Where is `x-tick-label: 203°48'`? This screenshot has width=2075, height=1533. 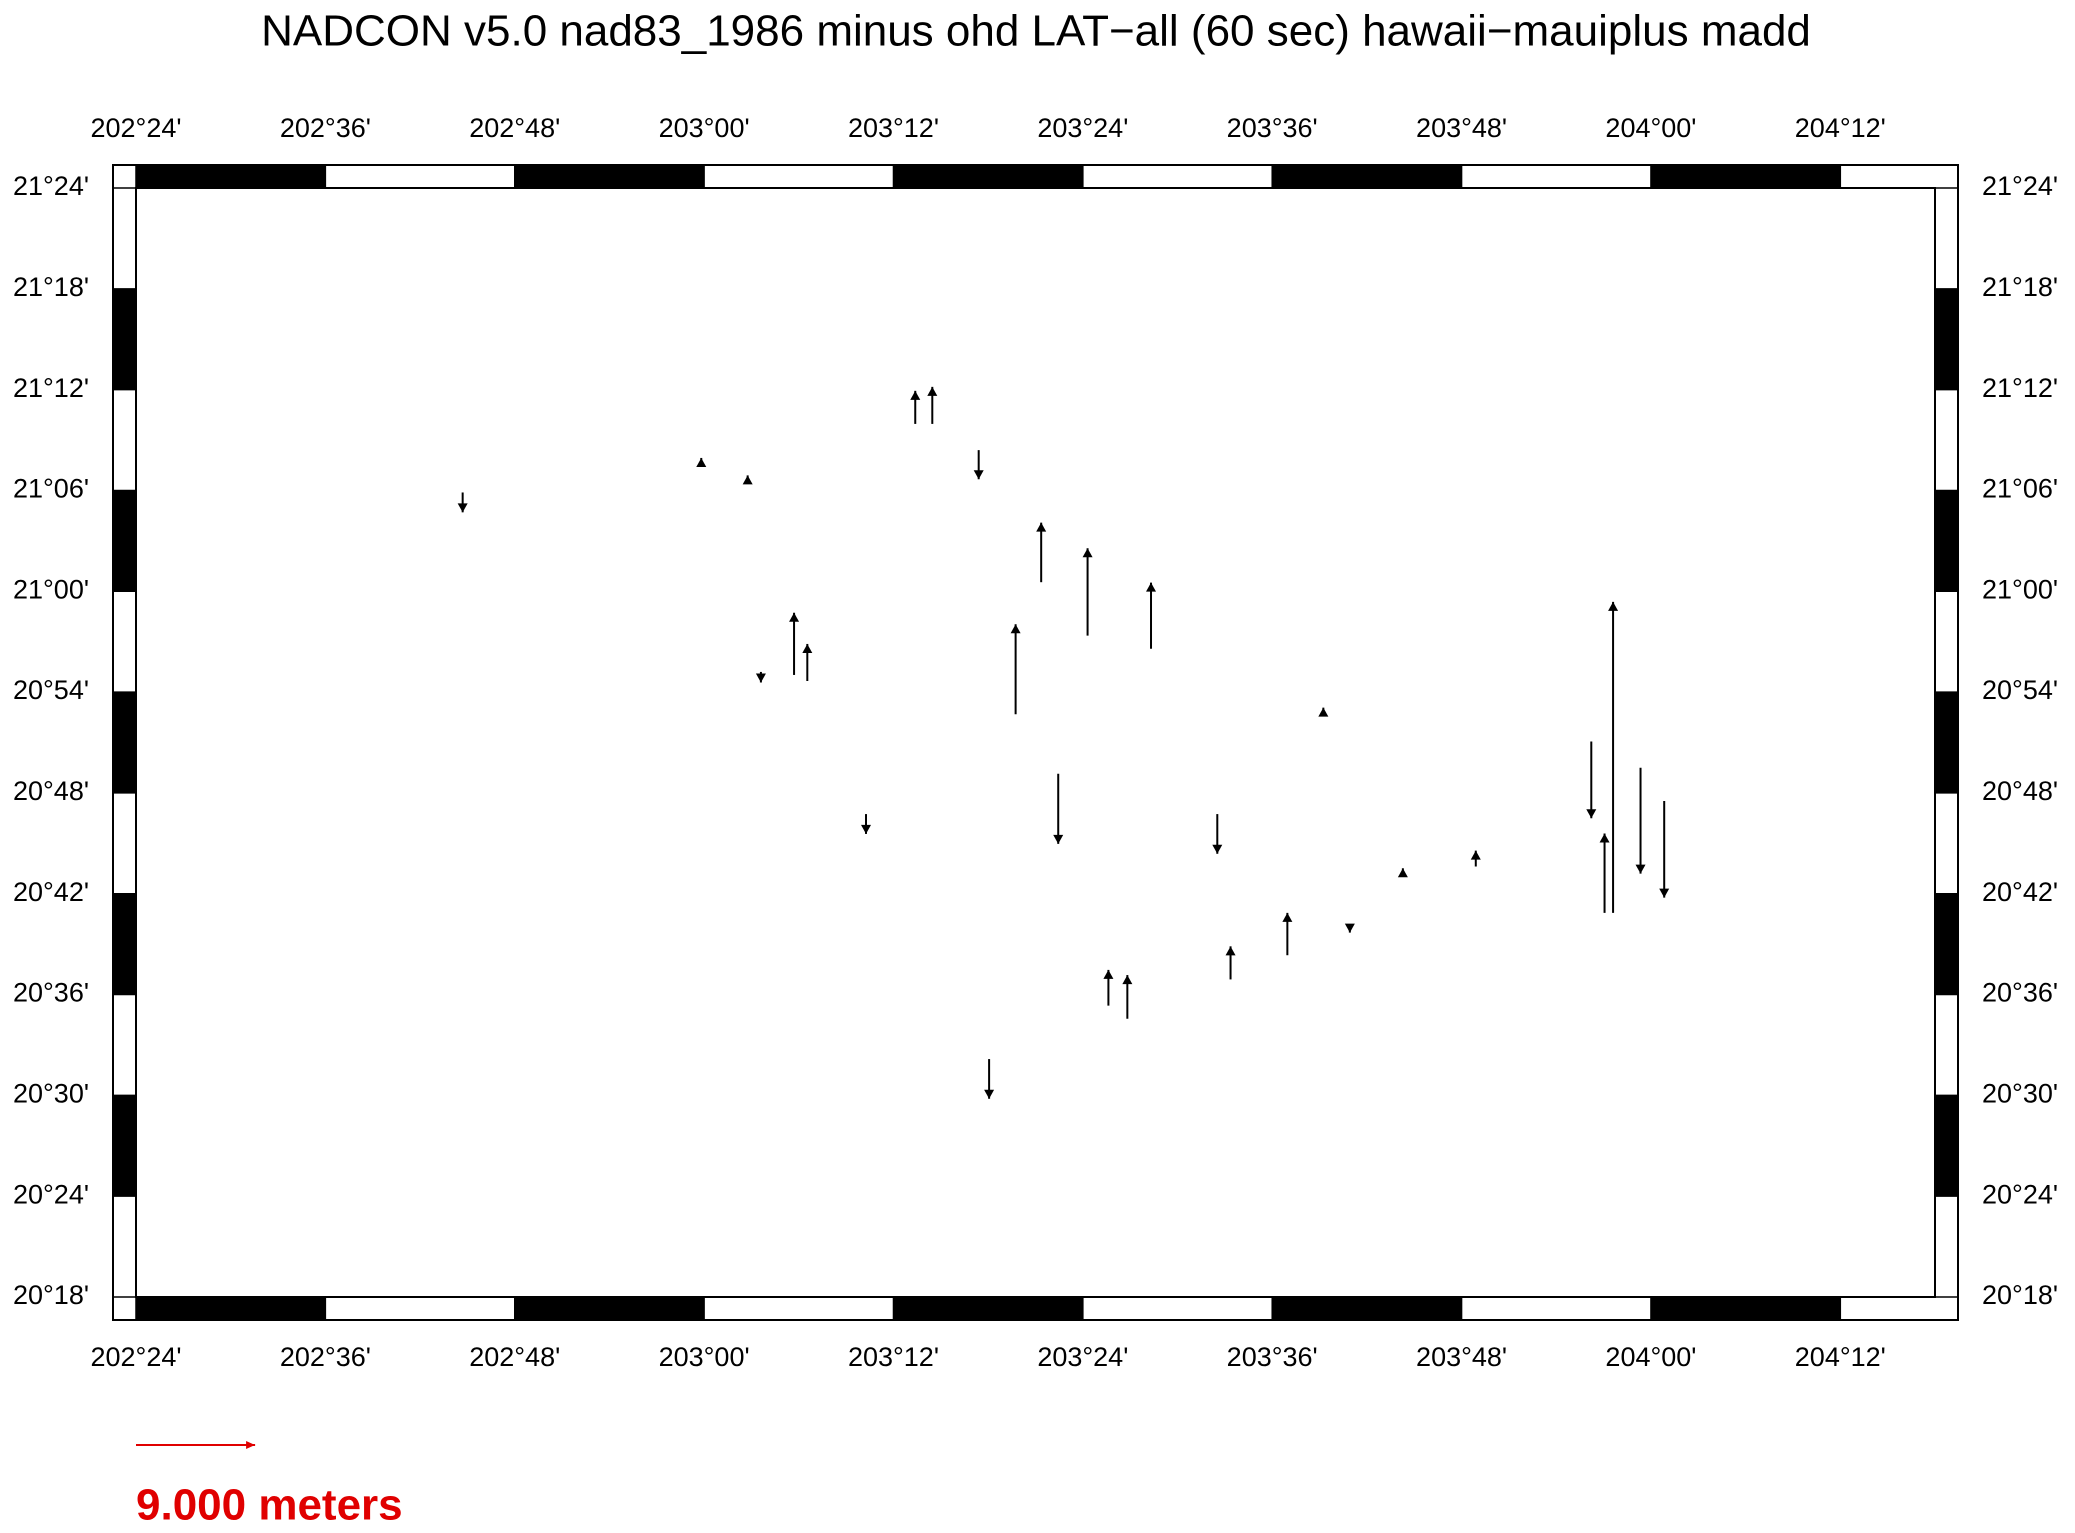
x-tick-label: 203°48' is located at coordinates (1461, 1357).